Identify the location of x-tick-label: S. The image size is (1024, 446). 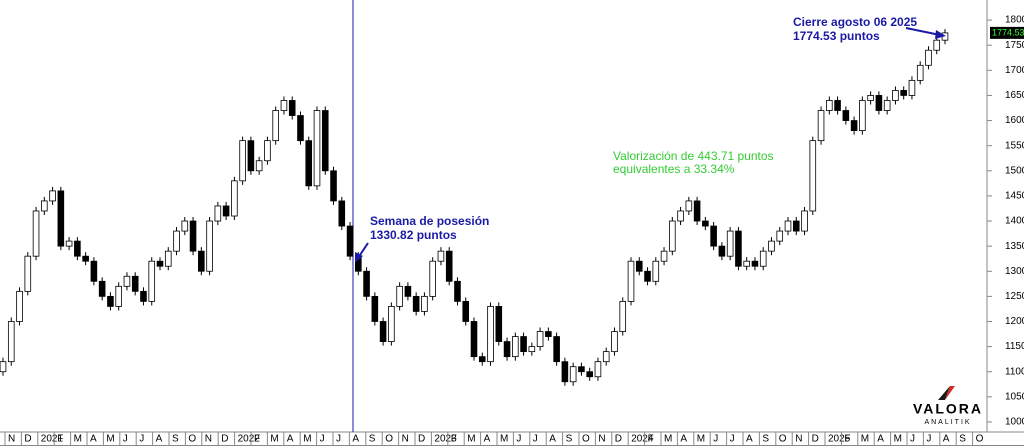
(569, 439).